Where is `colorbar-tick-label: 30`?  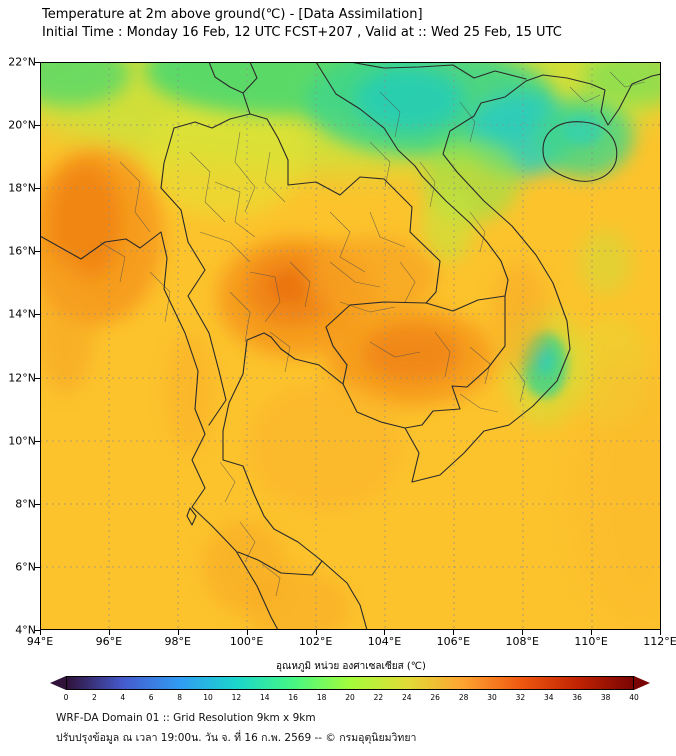 colorbar-tick-label: 30 is located at coordinates (492, 697).